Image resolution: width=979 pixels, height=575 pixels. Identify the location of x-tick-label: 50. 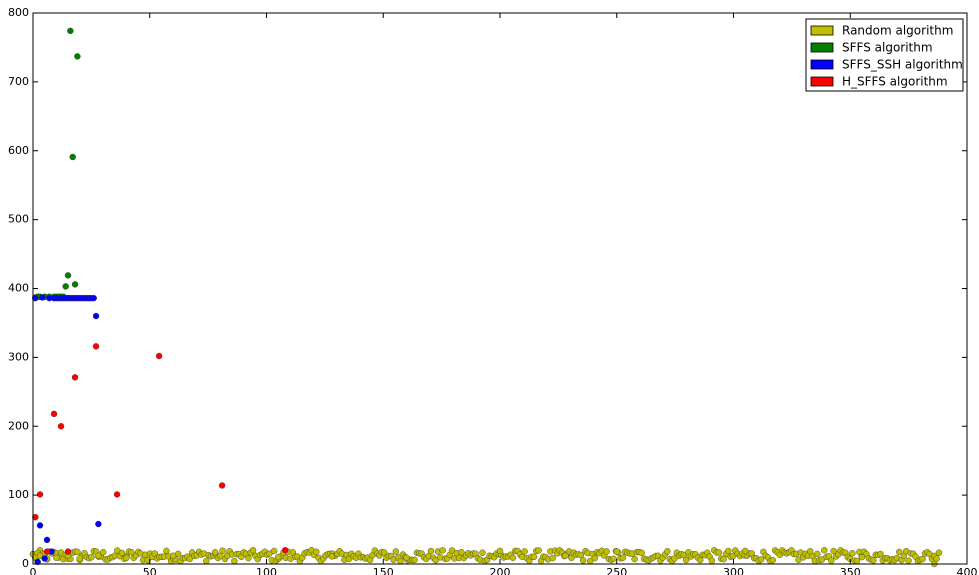
(150, 570).